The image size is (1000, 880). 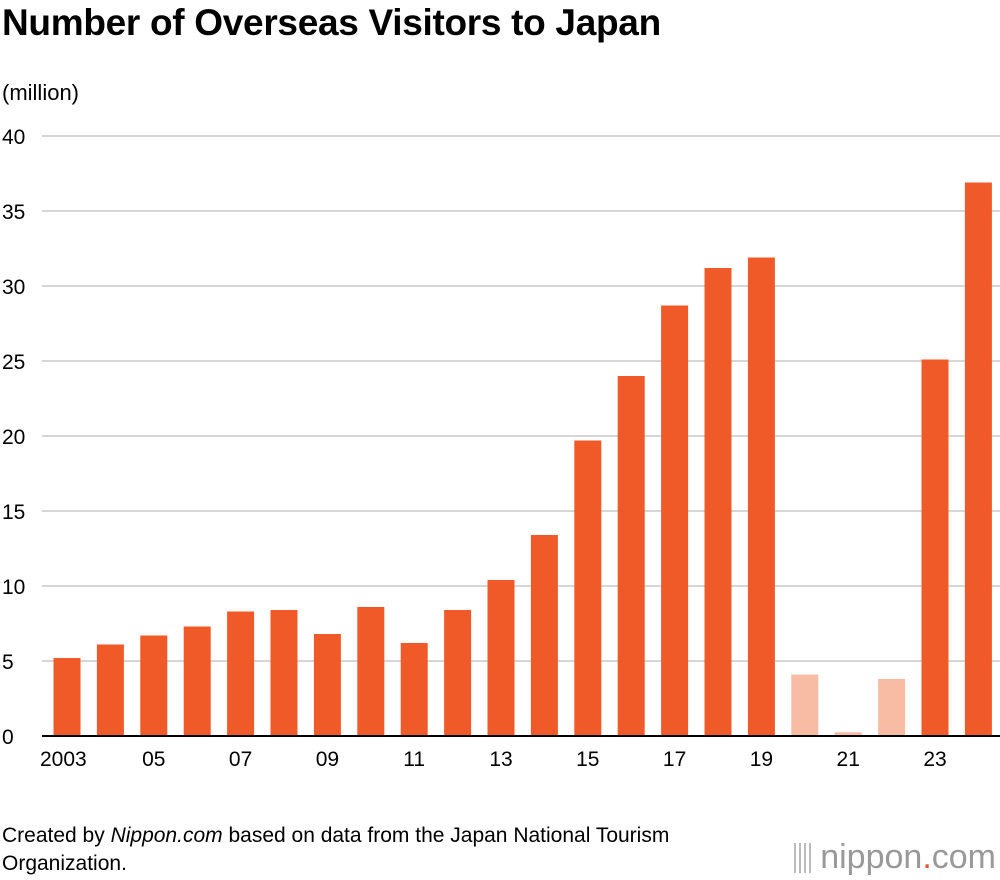 What do you see at coordinates (240, 759) in the screenshot?
I see `x-tick-label: 07` at bounding box center [240, 759].